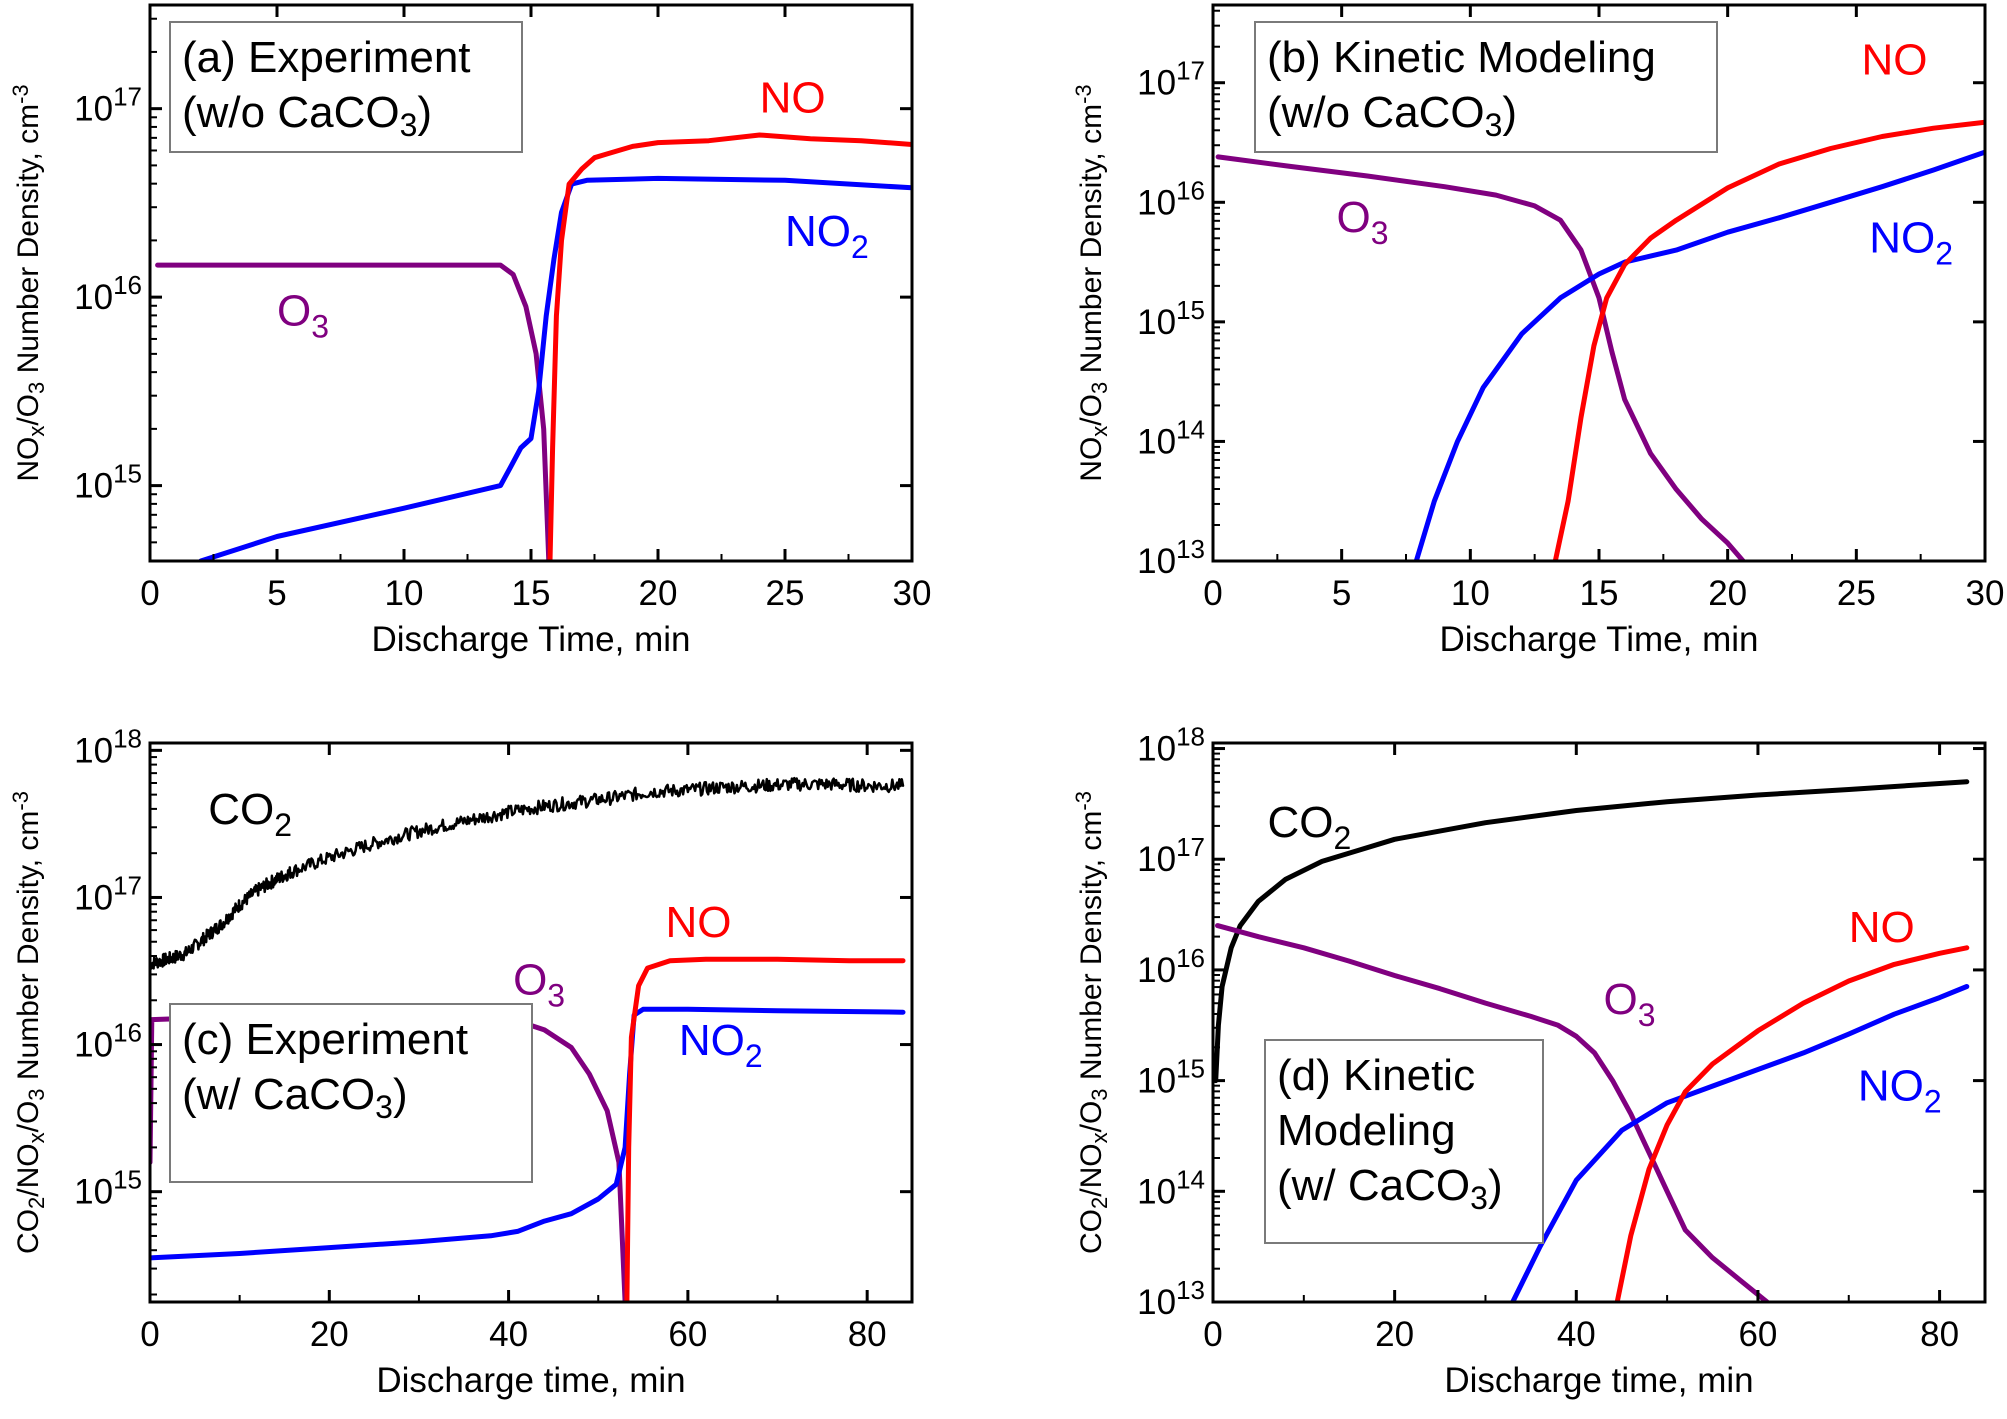 Image resolution: width=2007 pixels, height=1419 pixels. What do you see at coordinates (1461, 57) in the screenshot?
I see `panel-title-line: (b) Kinetic Modeling` at bounding box center [1461, 57].